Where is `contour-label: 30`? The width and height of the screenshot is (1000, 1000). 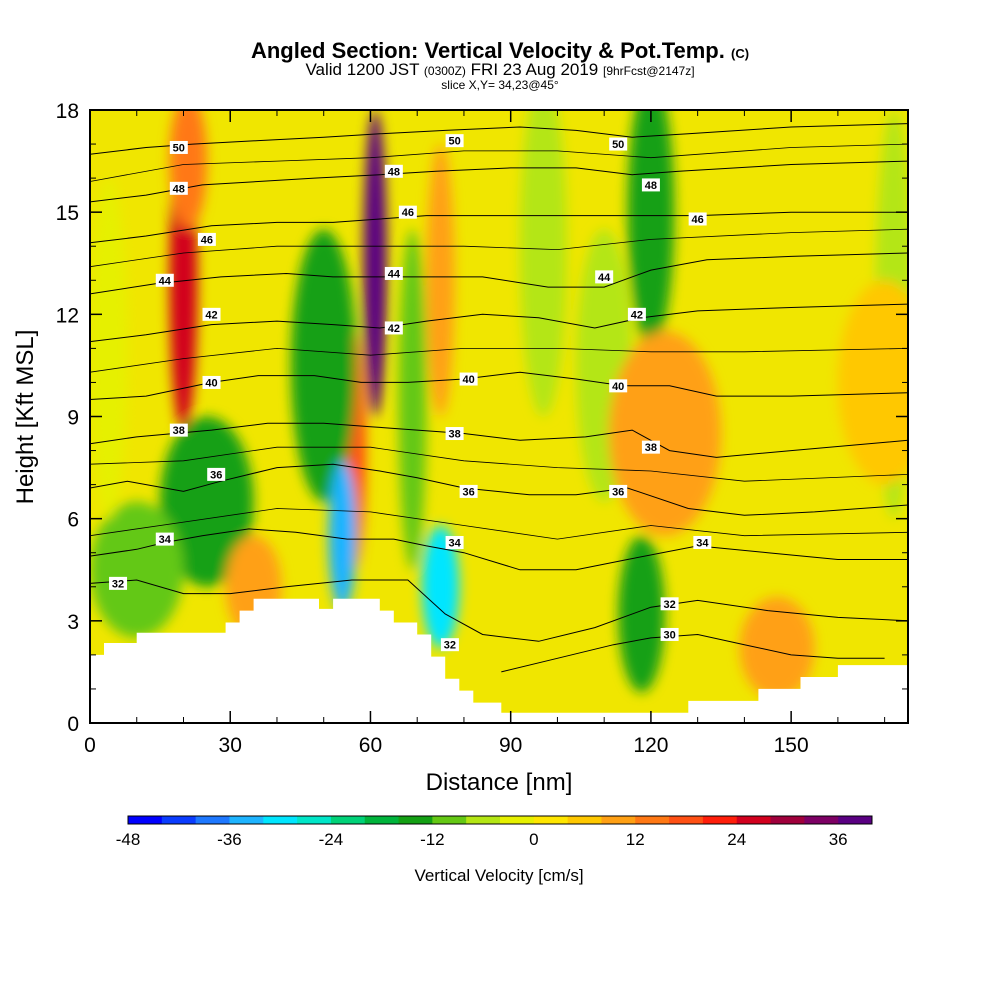 contour-label: 30 is located at coordinates (669, 634).